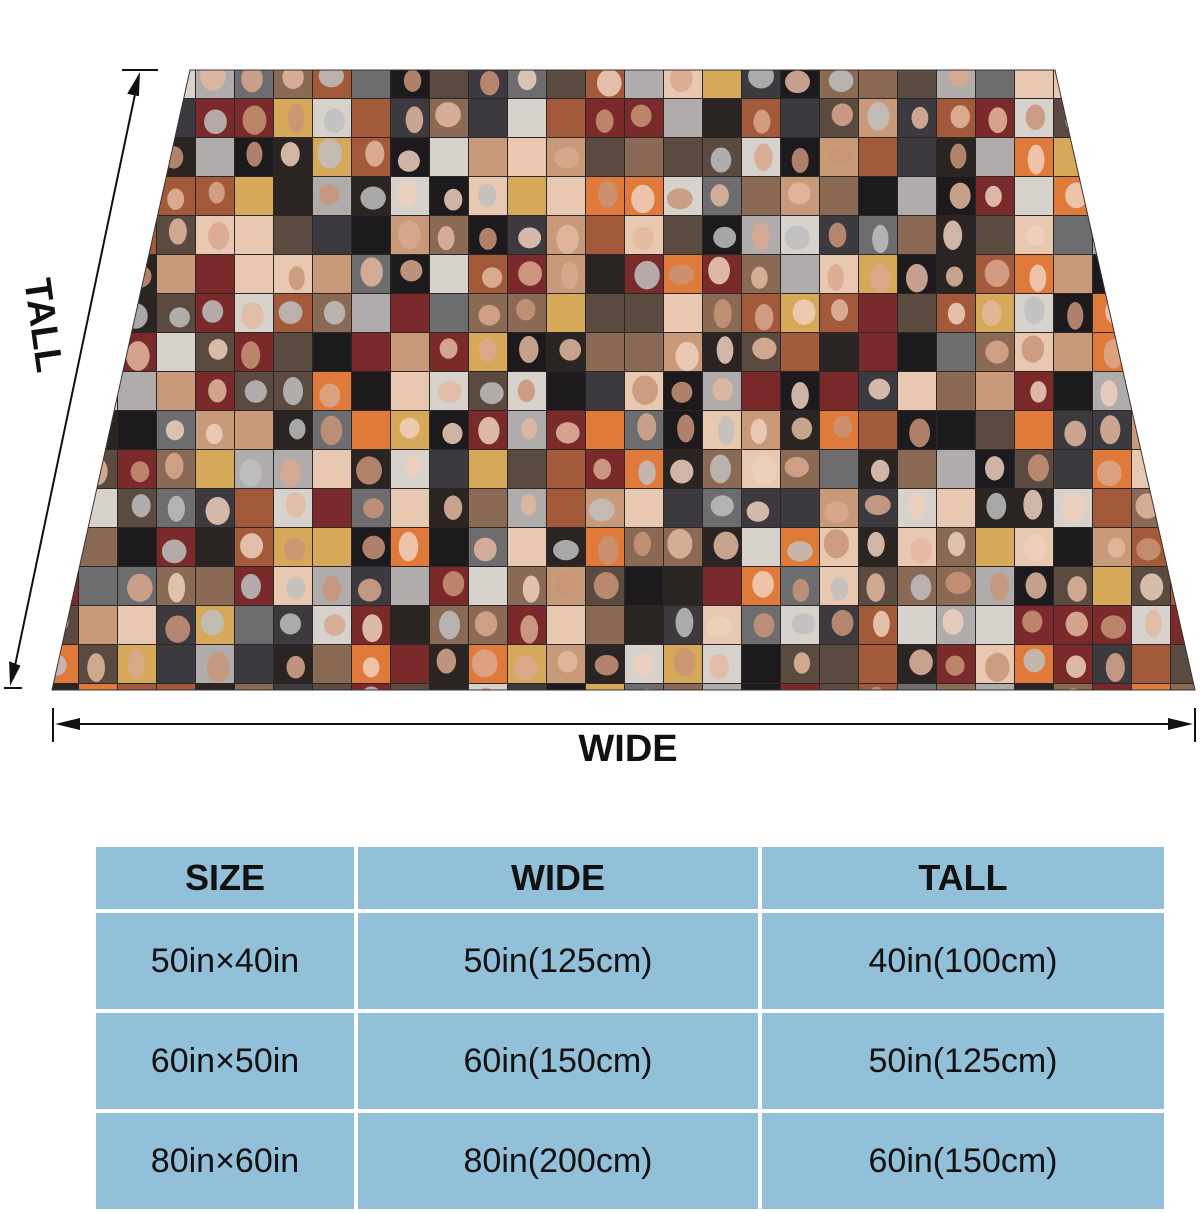  Describe the element at coordinates (624, 725) in the screenshot. I see `wide-dimension-arrow` at that location.